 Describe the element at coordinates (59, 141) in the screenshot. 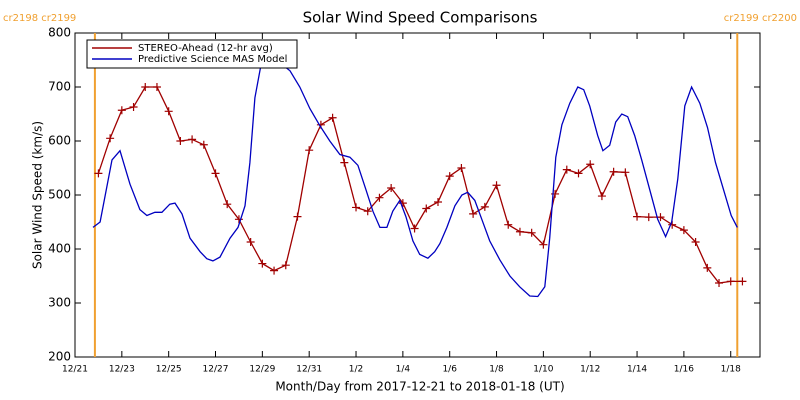

I see `y-tick-label: 600` at that location.